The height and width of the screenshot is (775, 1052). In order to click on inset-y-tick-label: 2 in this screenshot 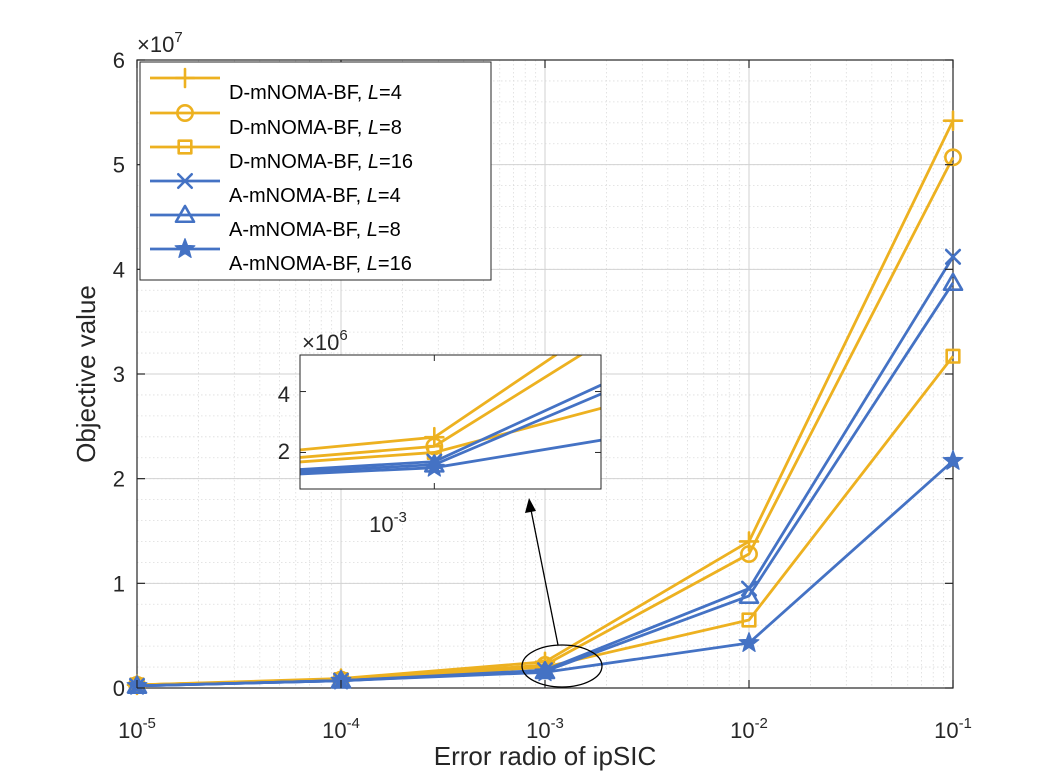, I will do `click(284, 451)`.